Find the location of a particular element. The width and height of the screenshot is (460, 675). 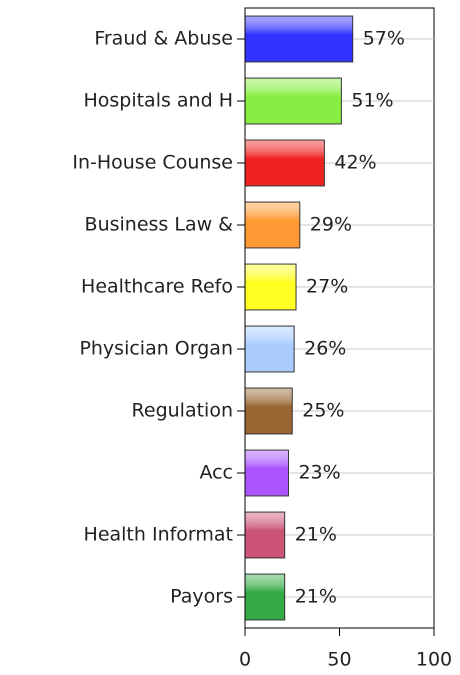

value-label: 57% is located at coordinates (384, 39).